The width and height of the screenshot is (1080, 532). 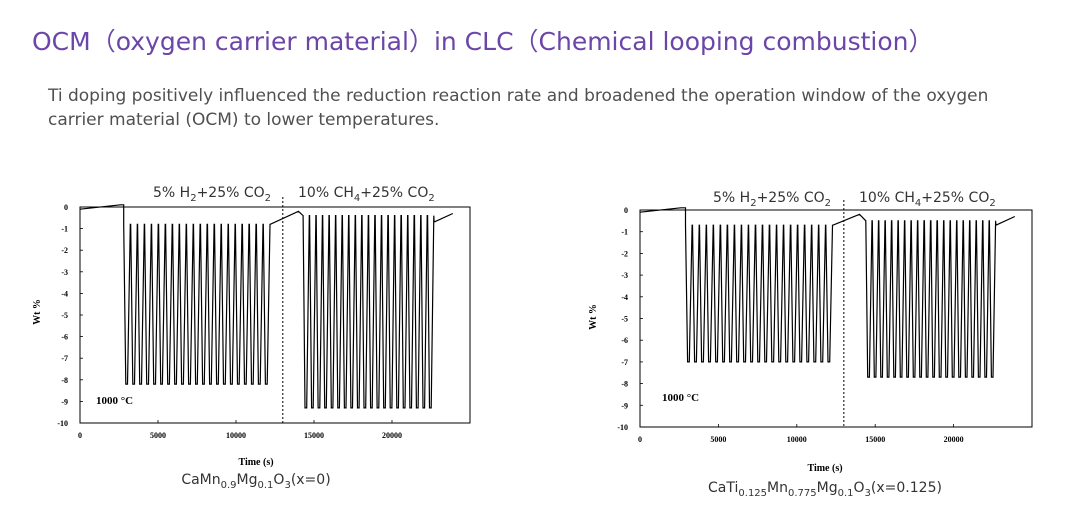 I want to click on material-caption: CaTi0.125Mn0.775Mg0.1O3(x=0.125), so click(x=825, y=489).